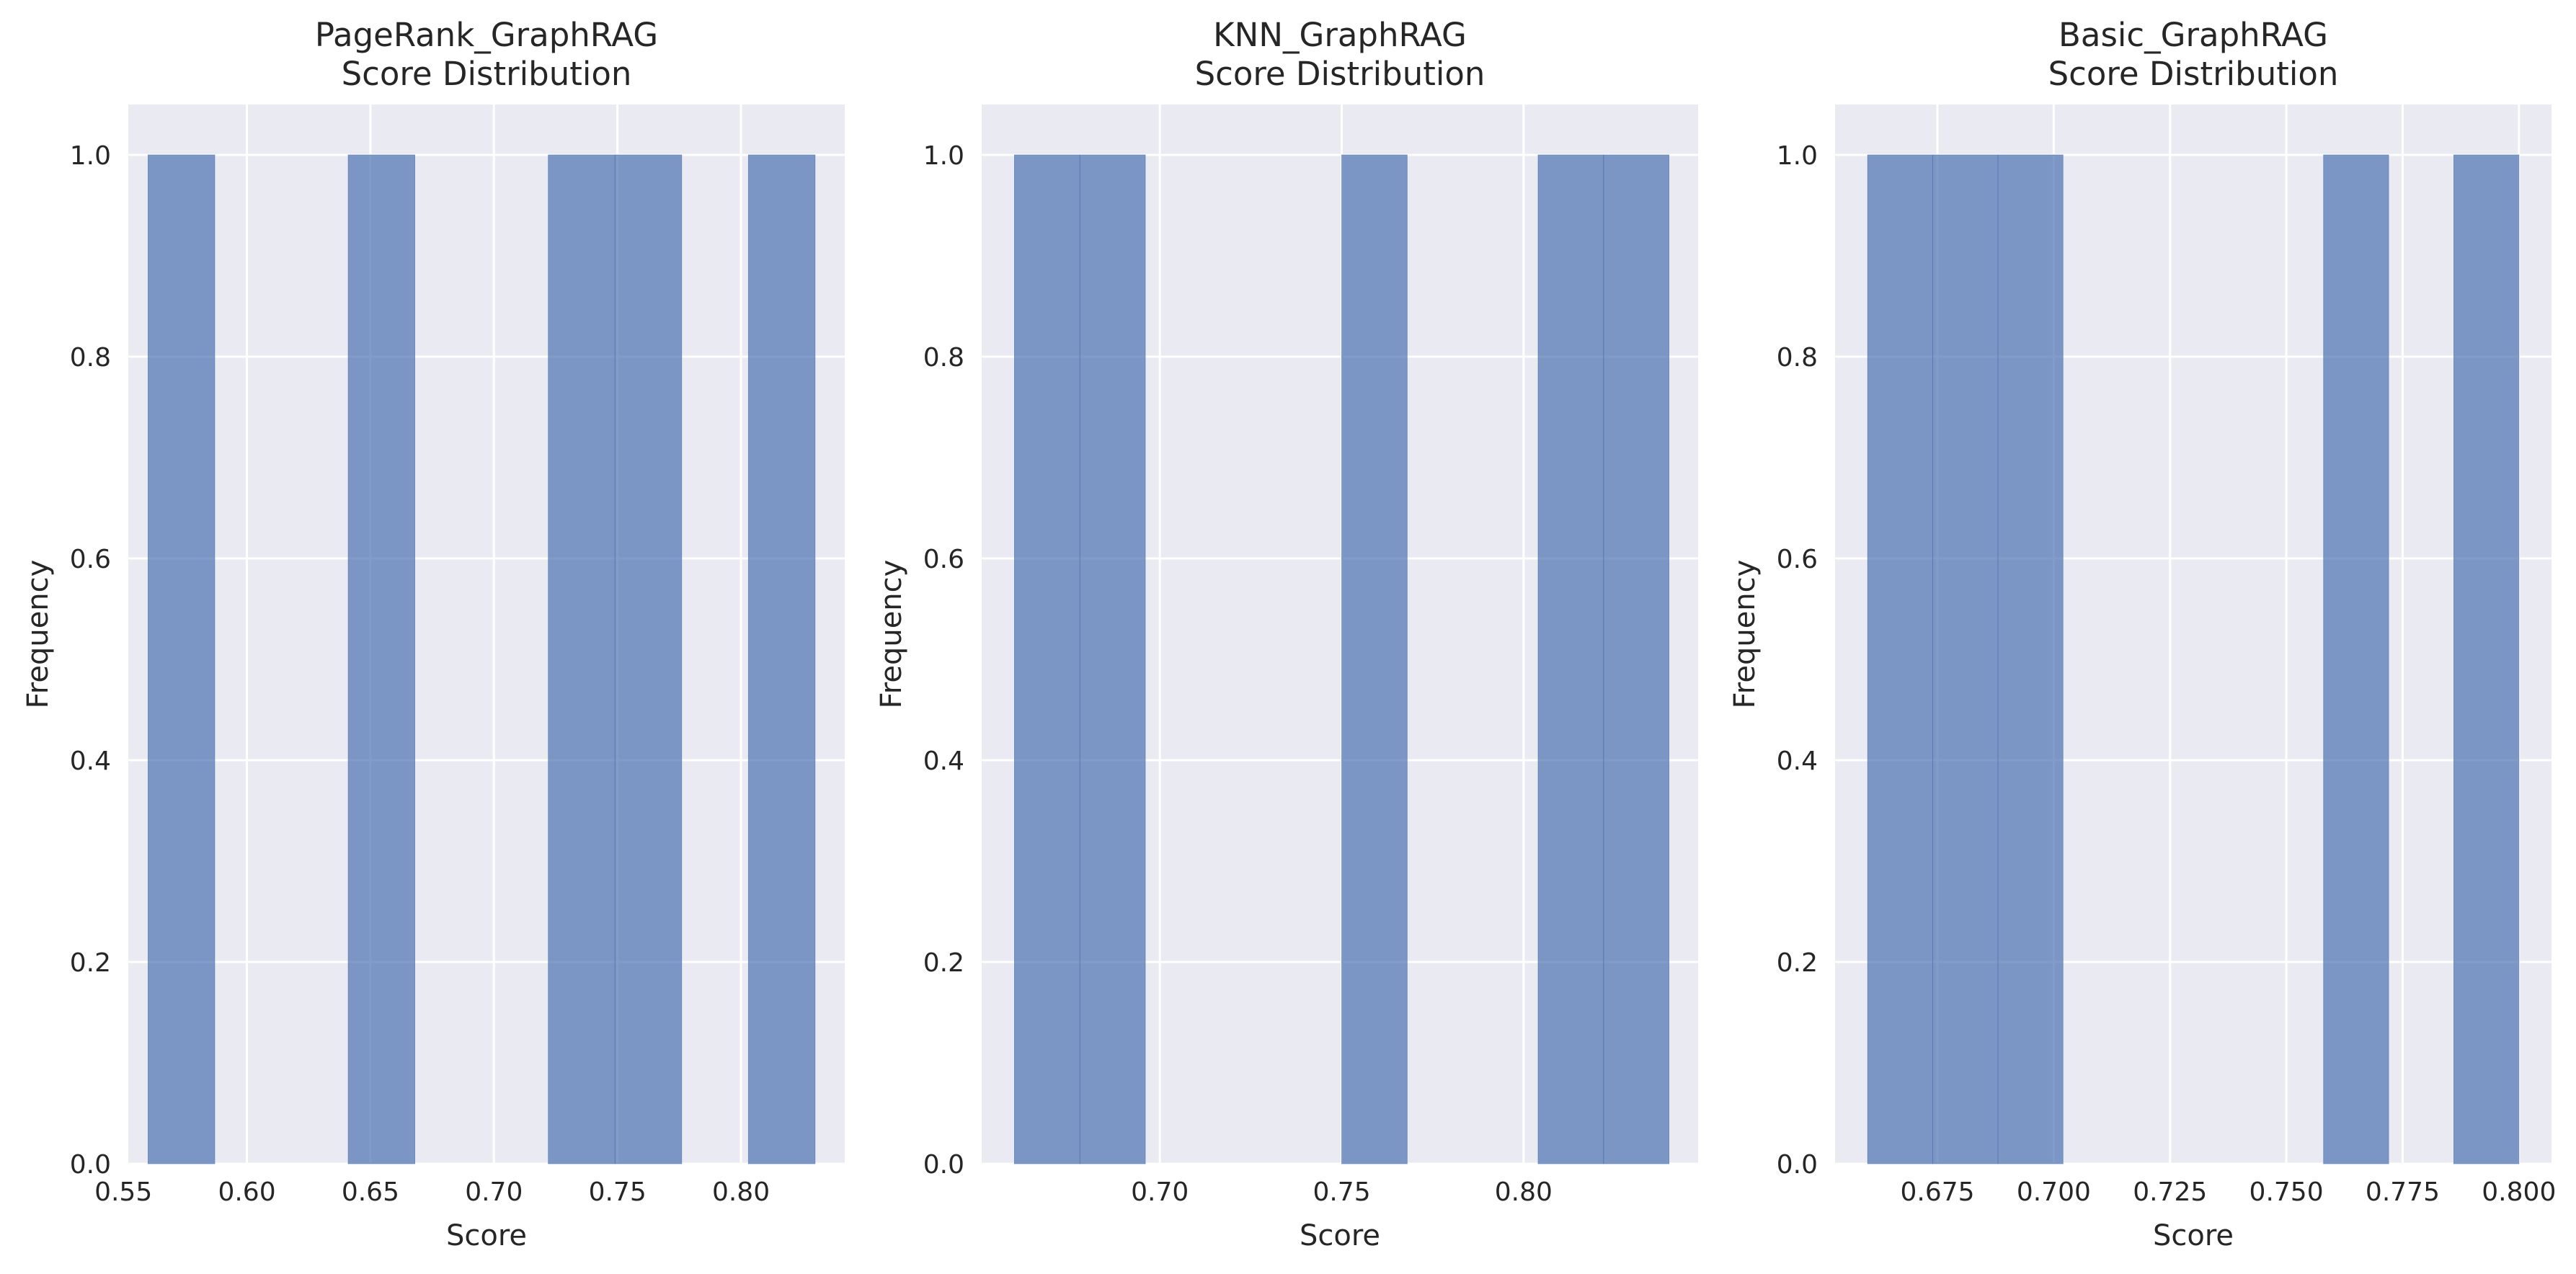  Describe the element at coordinates (2228, 1192) in the screenshot. I see `x-tick-labels: 0.675 0.700 0.725 0.750 0.775 0.800` at that location.